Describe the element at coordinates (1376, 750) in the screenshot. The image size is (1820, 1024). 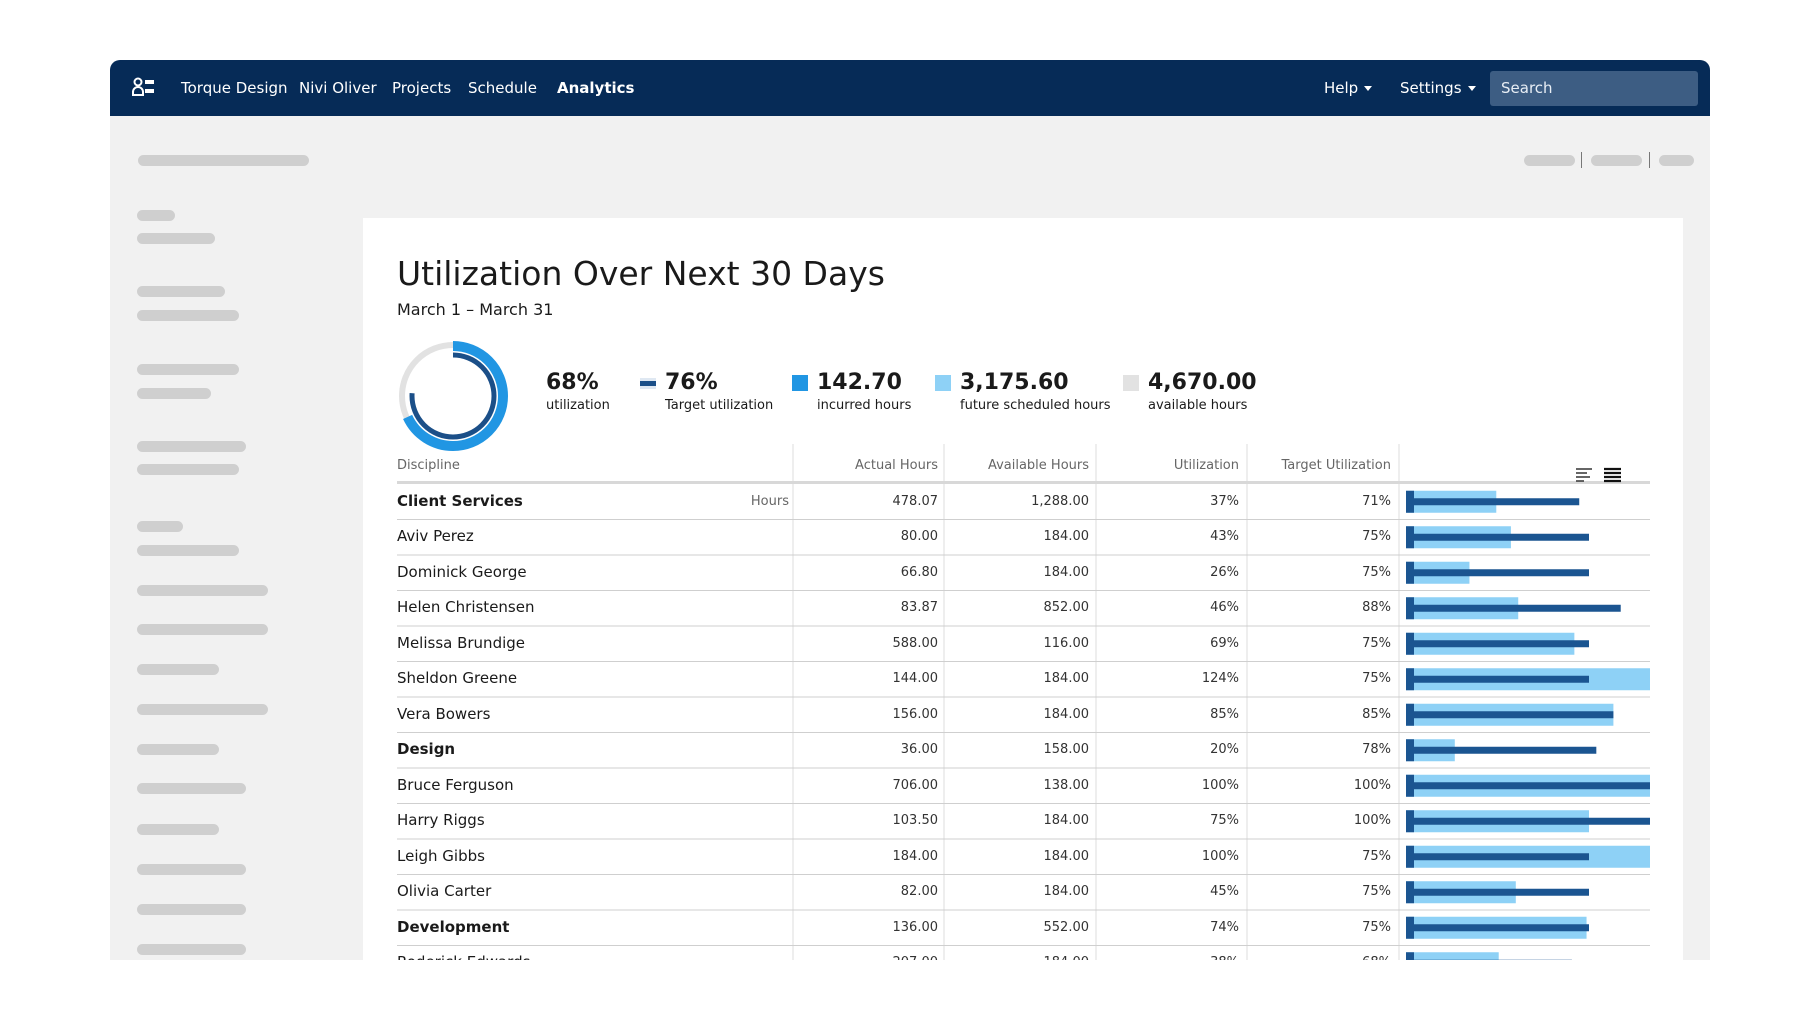
I see `cell: 78%` at that location.